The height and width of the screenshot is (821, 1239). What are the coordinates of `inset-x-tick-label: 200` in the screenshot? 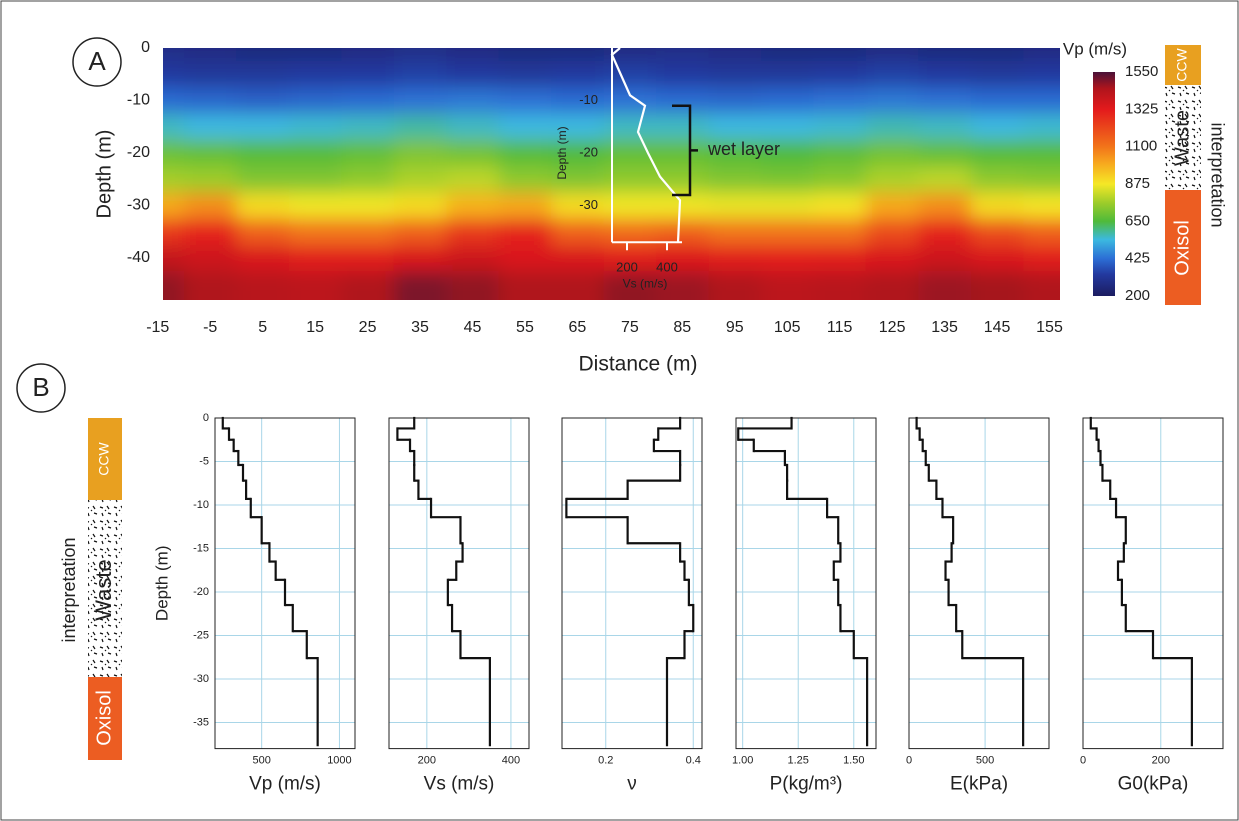 It's located at (627, 267).